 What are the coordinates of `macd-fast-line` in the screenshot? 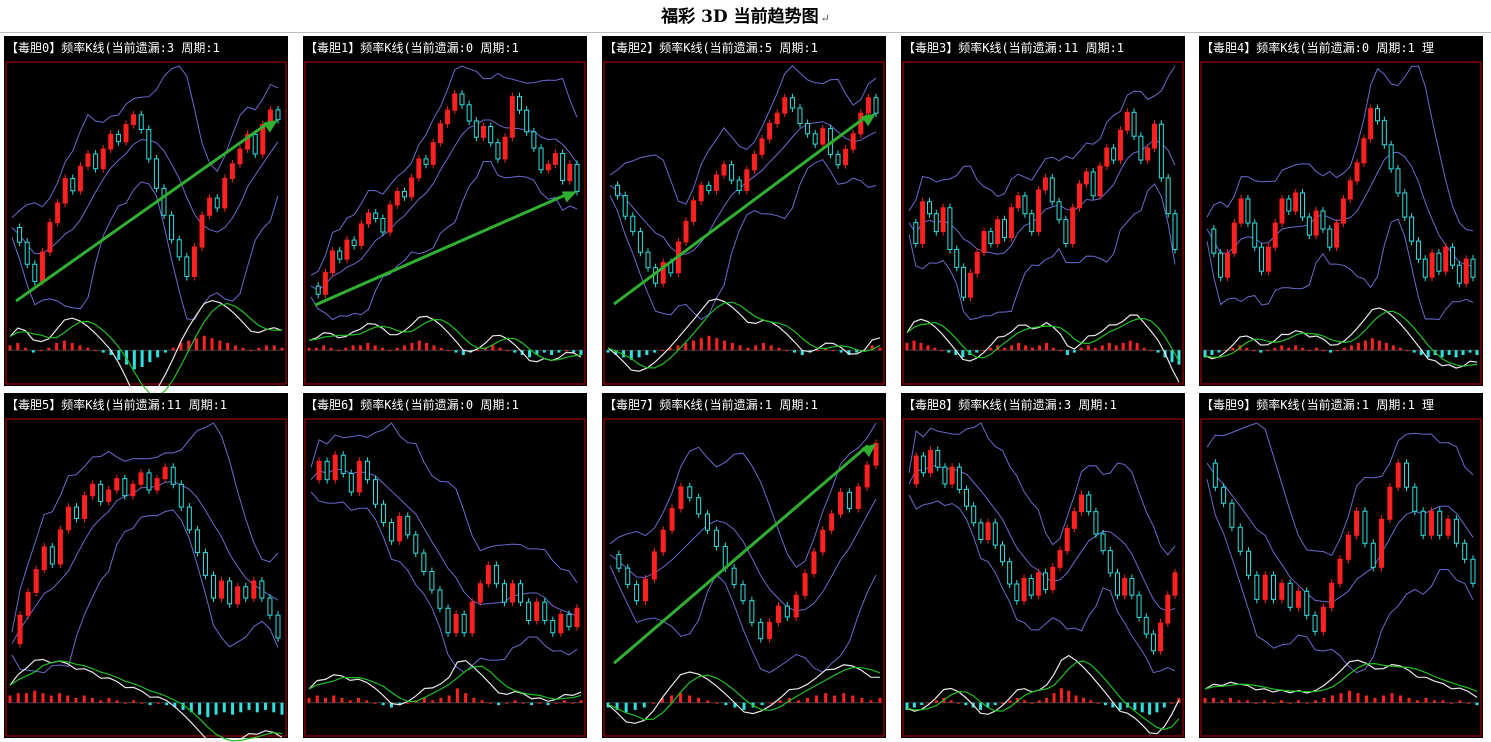 It's located at (1341, 338).